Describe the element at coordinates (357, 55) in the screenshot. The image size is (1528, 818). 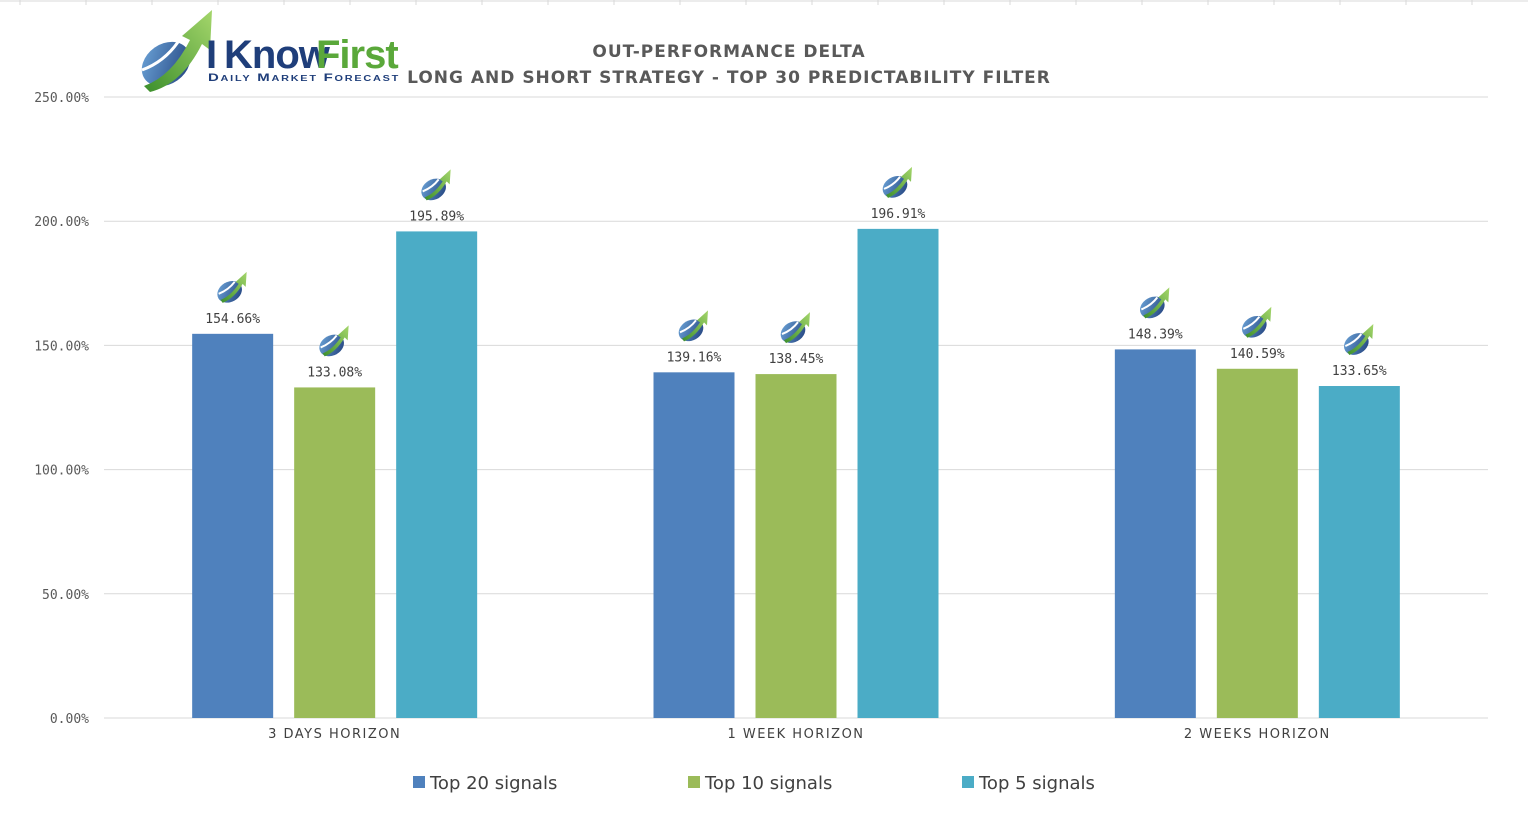
I see `logo-word-first: First` at that location.